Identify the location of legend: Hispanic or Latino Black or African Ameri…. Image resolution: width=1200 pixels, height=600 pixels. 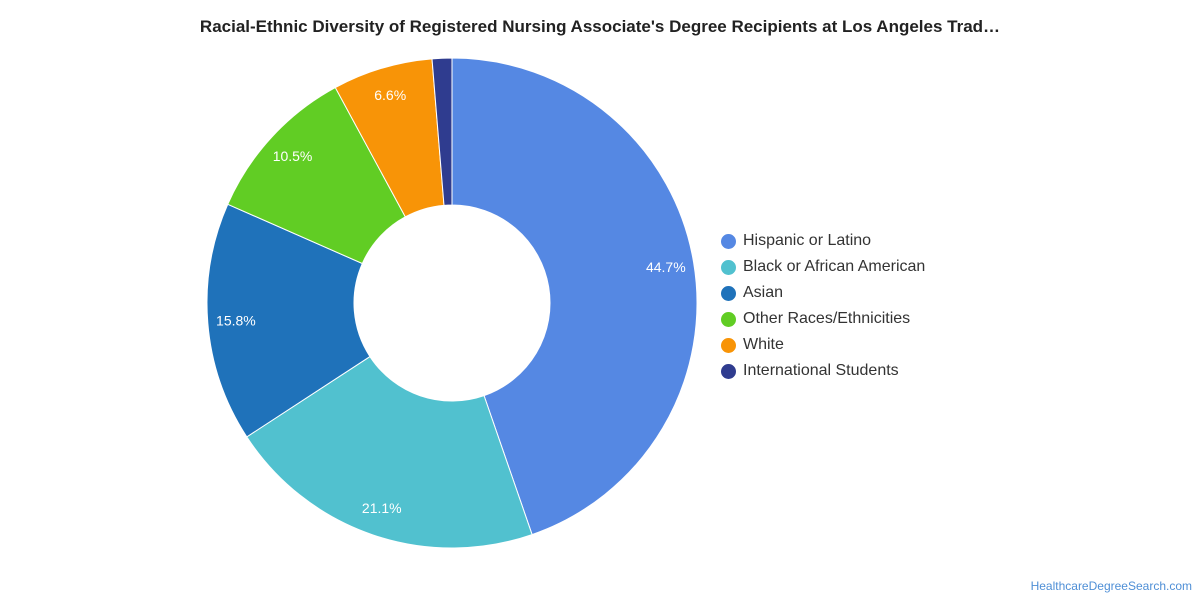
(823, 306).